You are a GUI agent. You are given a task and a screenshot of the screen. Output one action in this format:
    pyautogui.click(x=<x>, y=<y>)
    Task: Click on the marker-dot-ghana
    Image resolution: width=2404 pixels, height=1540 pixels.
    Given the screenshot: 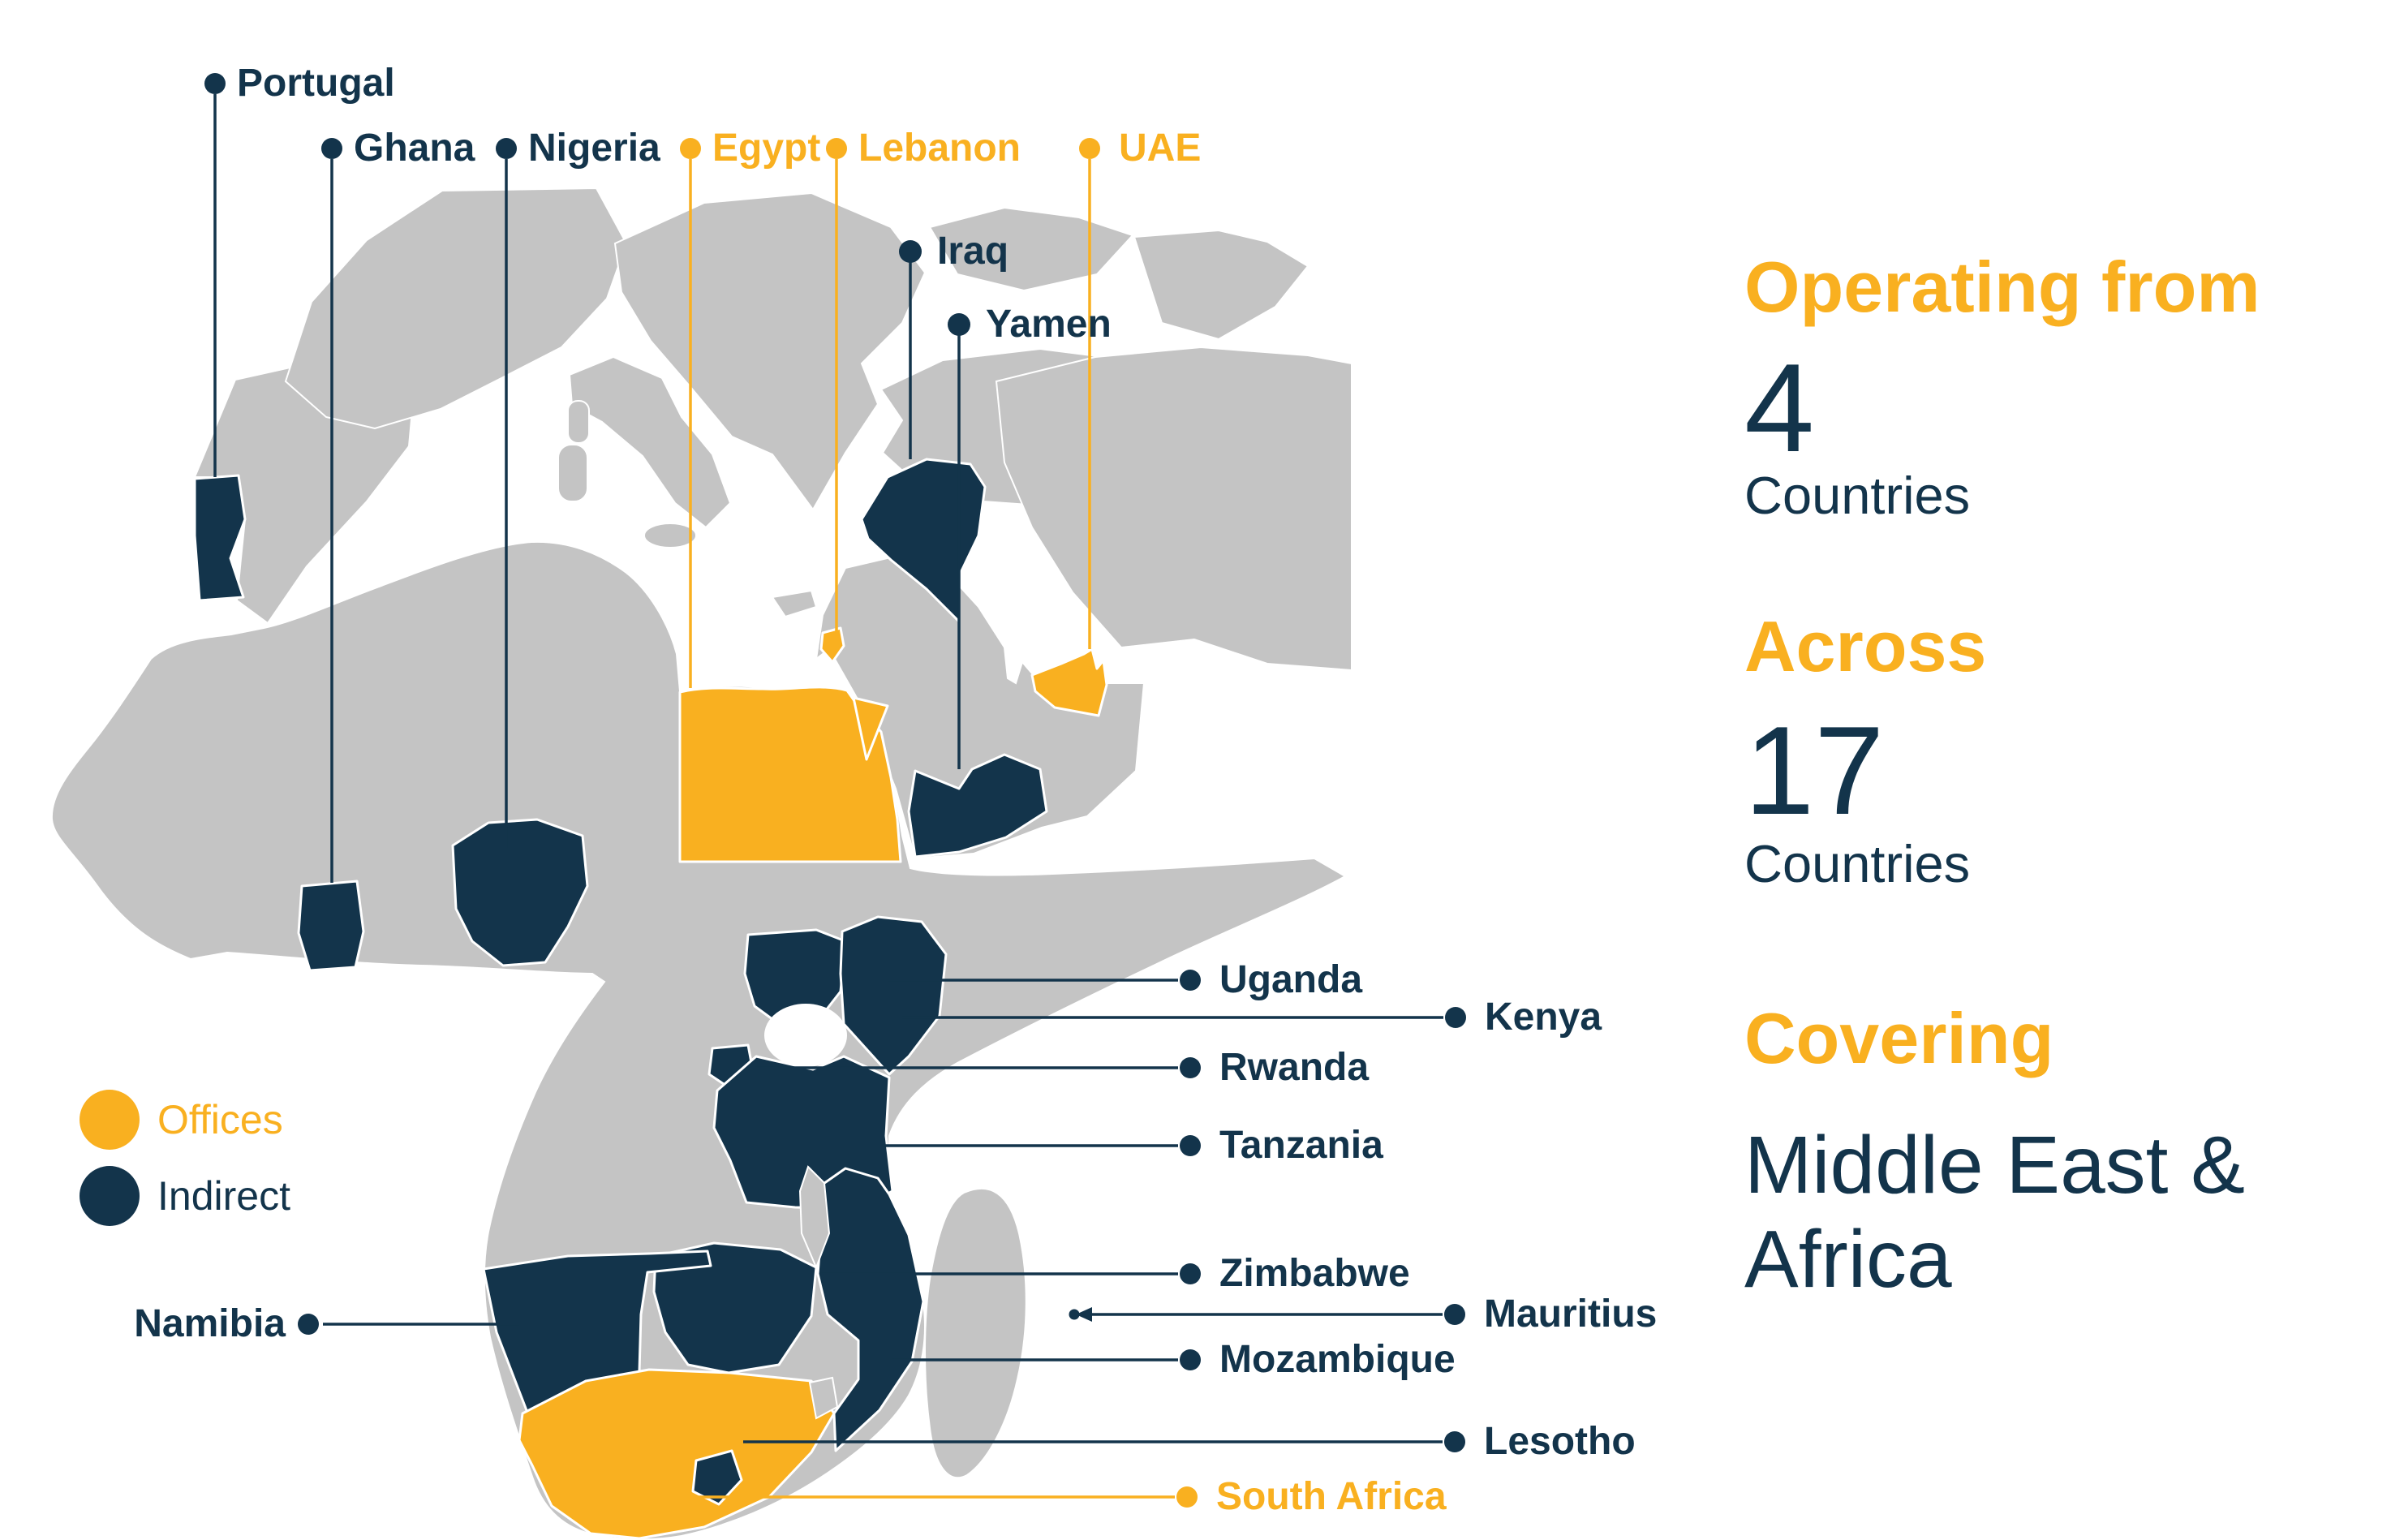 What is the action you would take?
    pyautogui.click(x=331, y=148)
    